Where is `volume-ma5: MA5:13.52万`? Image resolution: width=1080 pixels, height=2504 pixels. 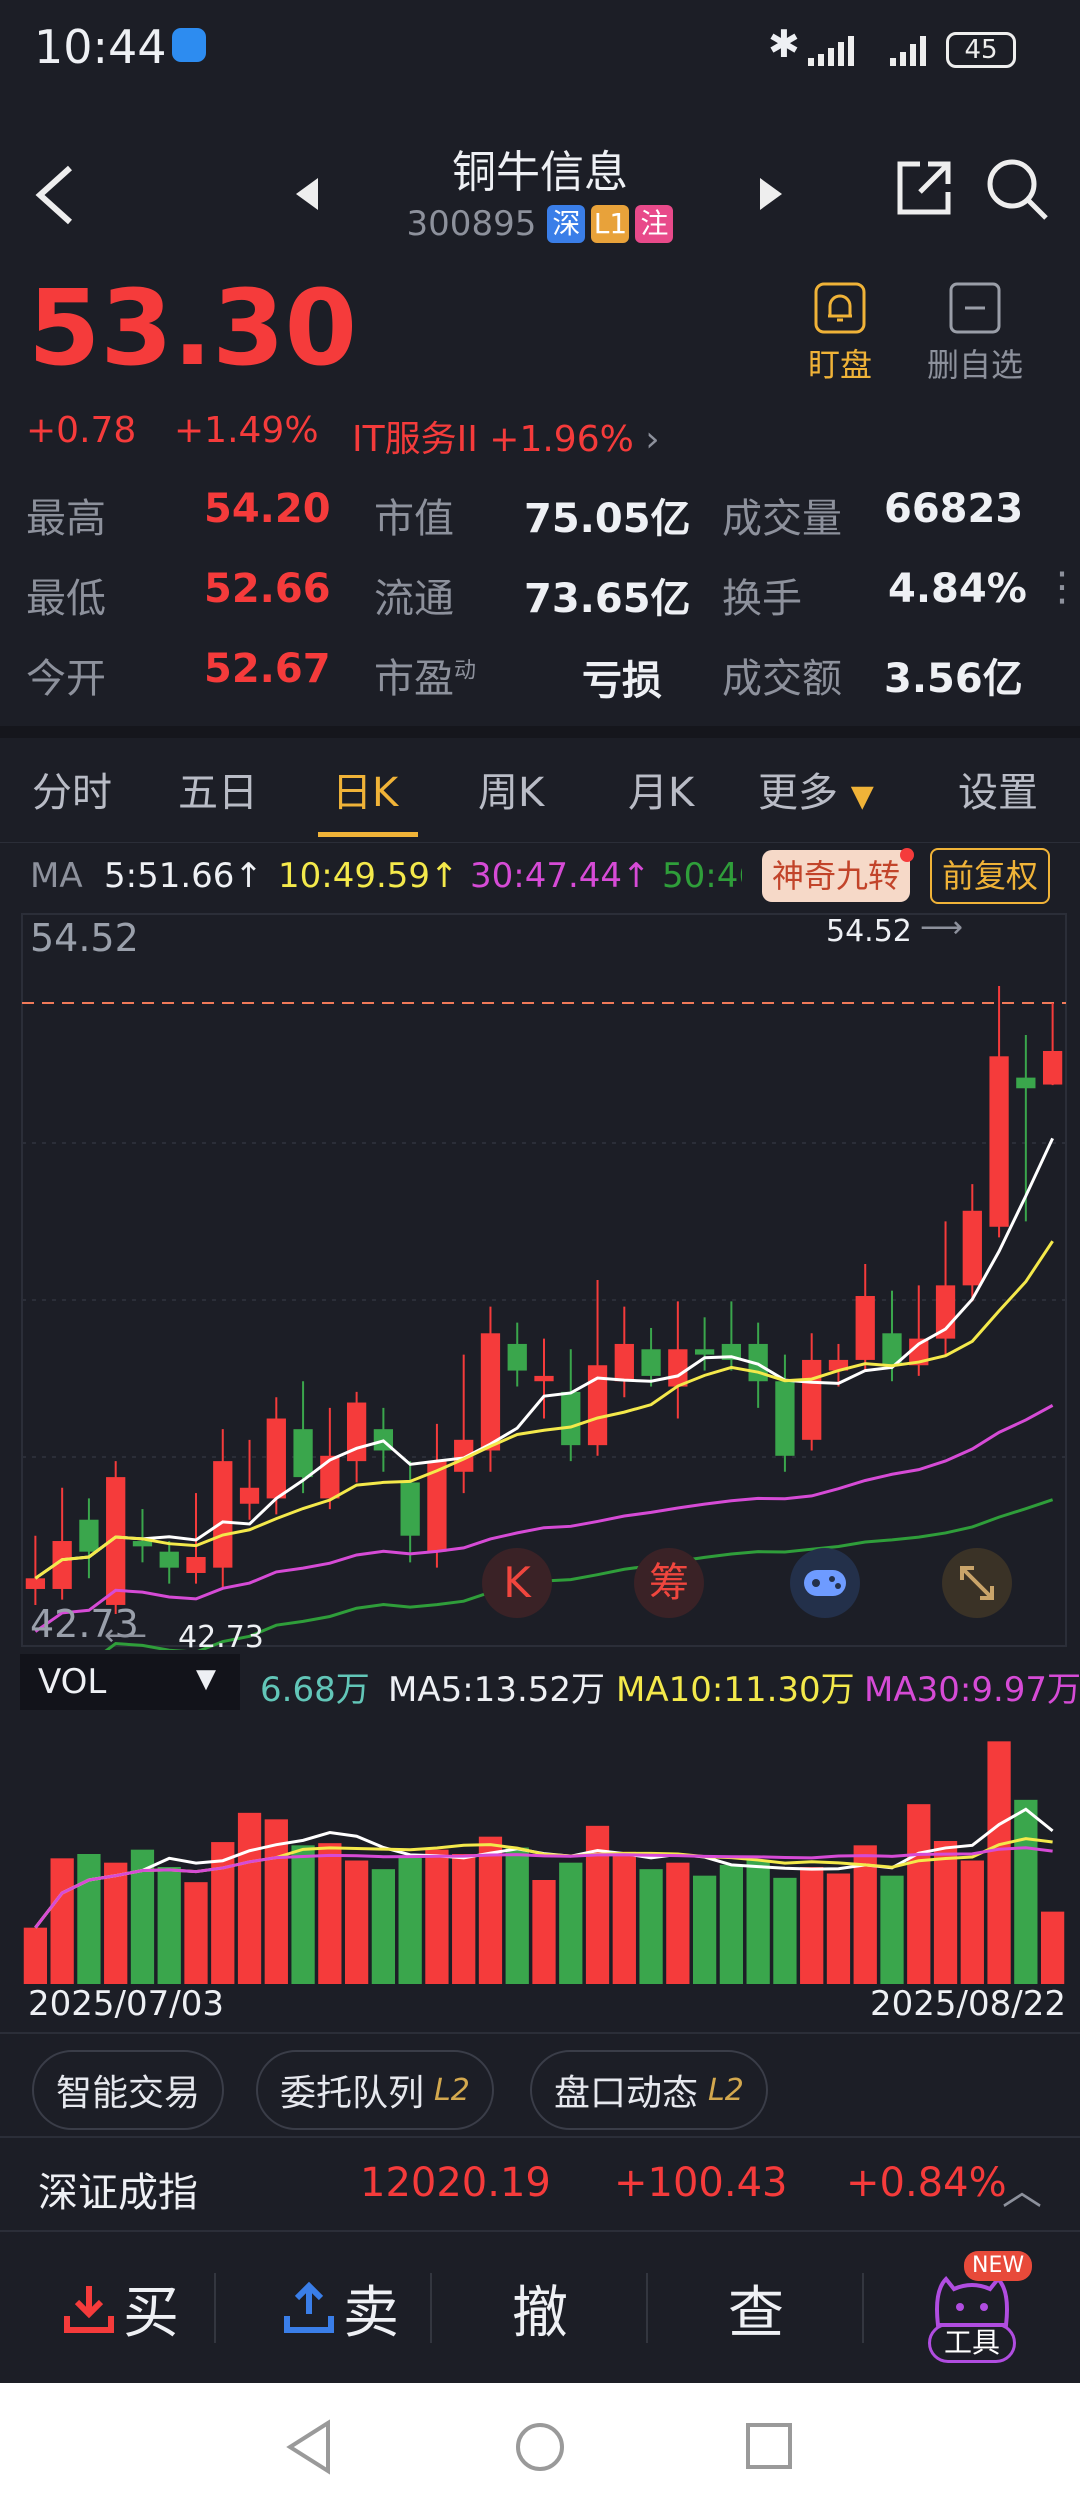
volume-ma5: MA5:13.52万 is located at coordinates (497, 1690).